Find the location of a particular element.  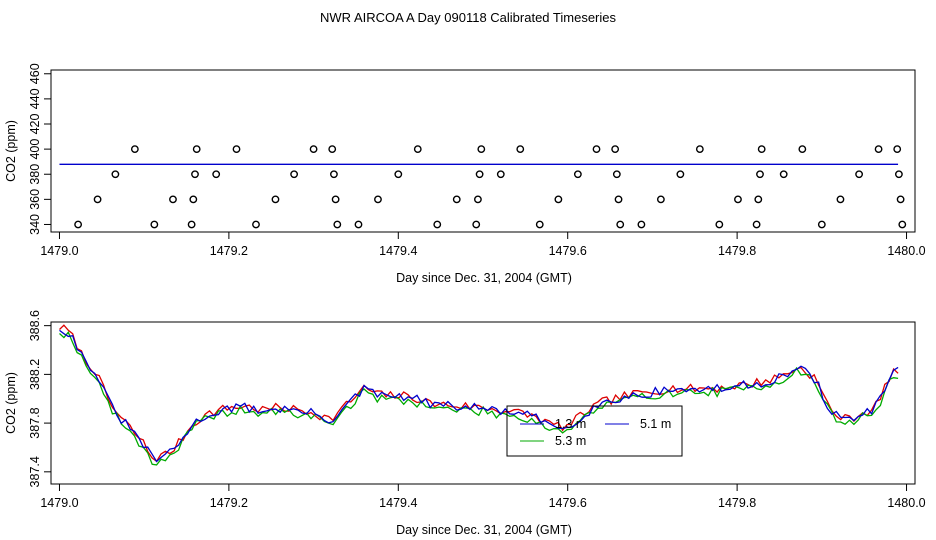

legend-box is located at coordinates (594, 431).